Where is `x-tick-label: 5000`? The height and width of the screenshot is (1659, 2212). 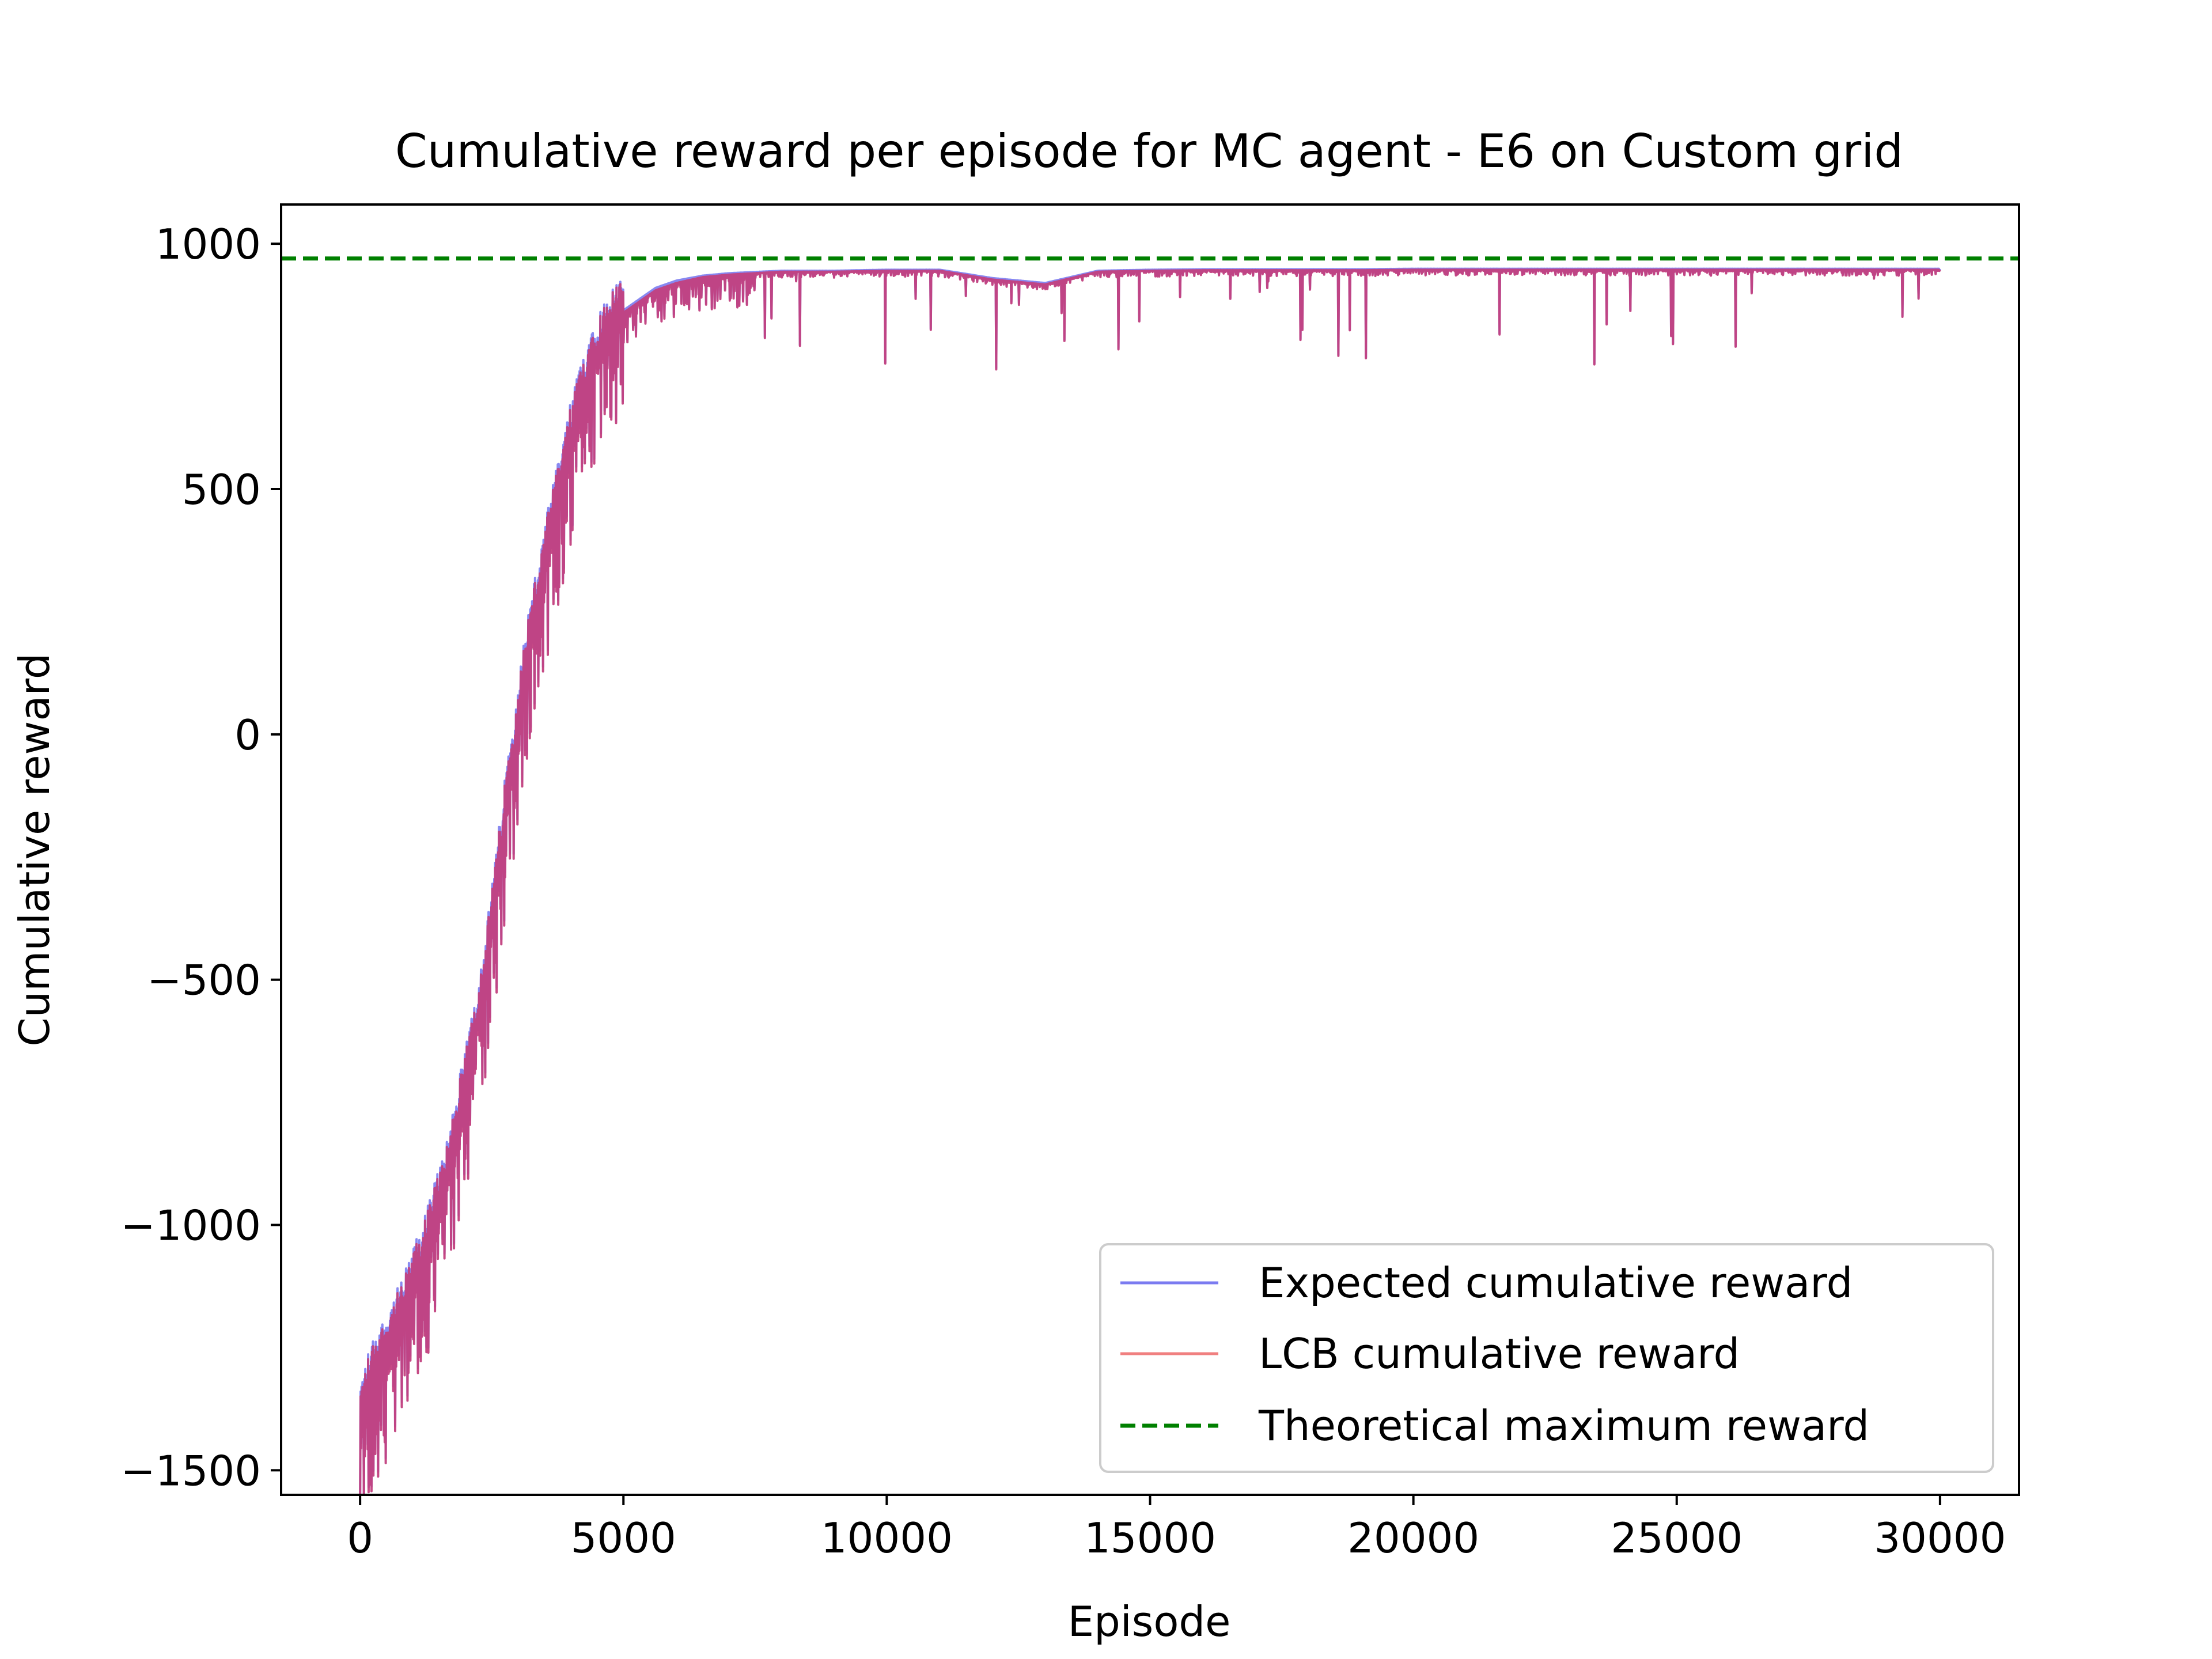 x-tick-label: 5000 is located at coordinates (623, 1538).